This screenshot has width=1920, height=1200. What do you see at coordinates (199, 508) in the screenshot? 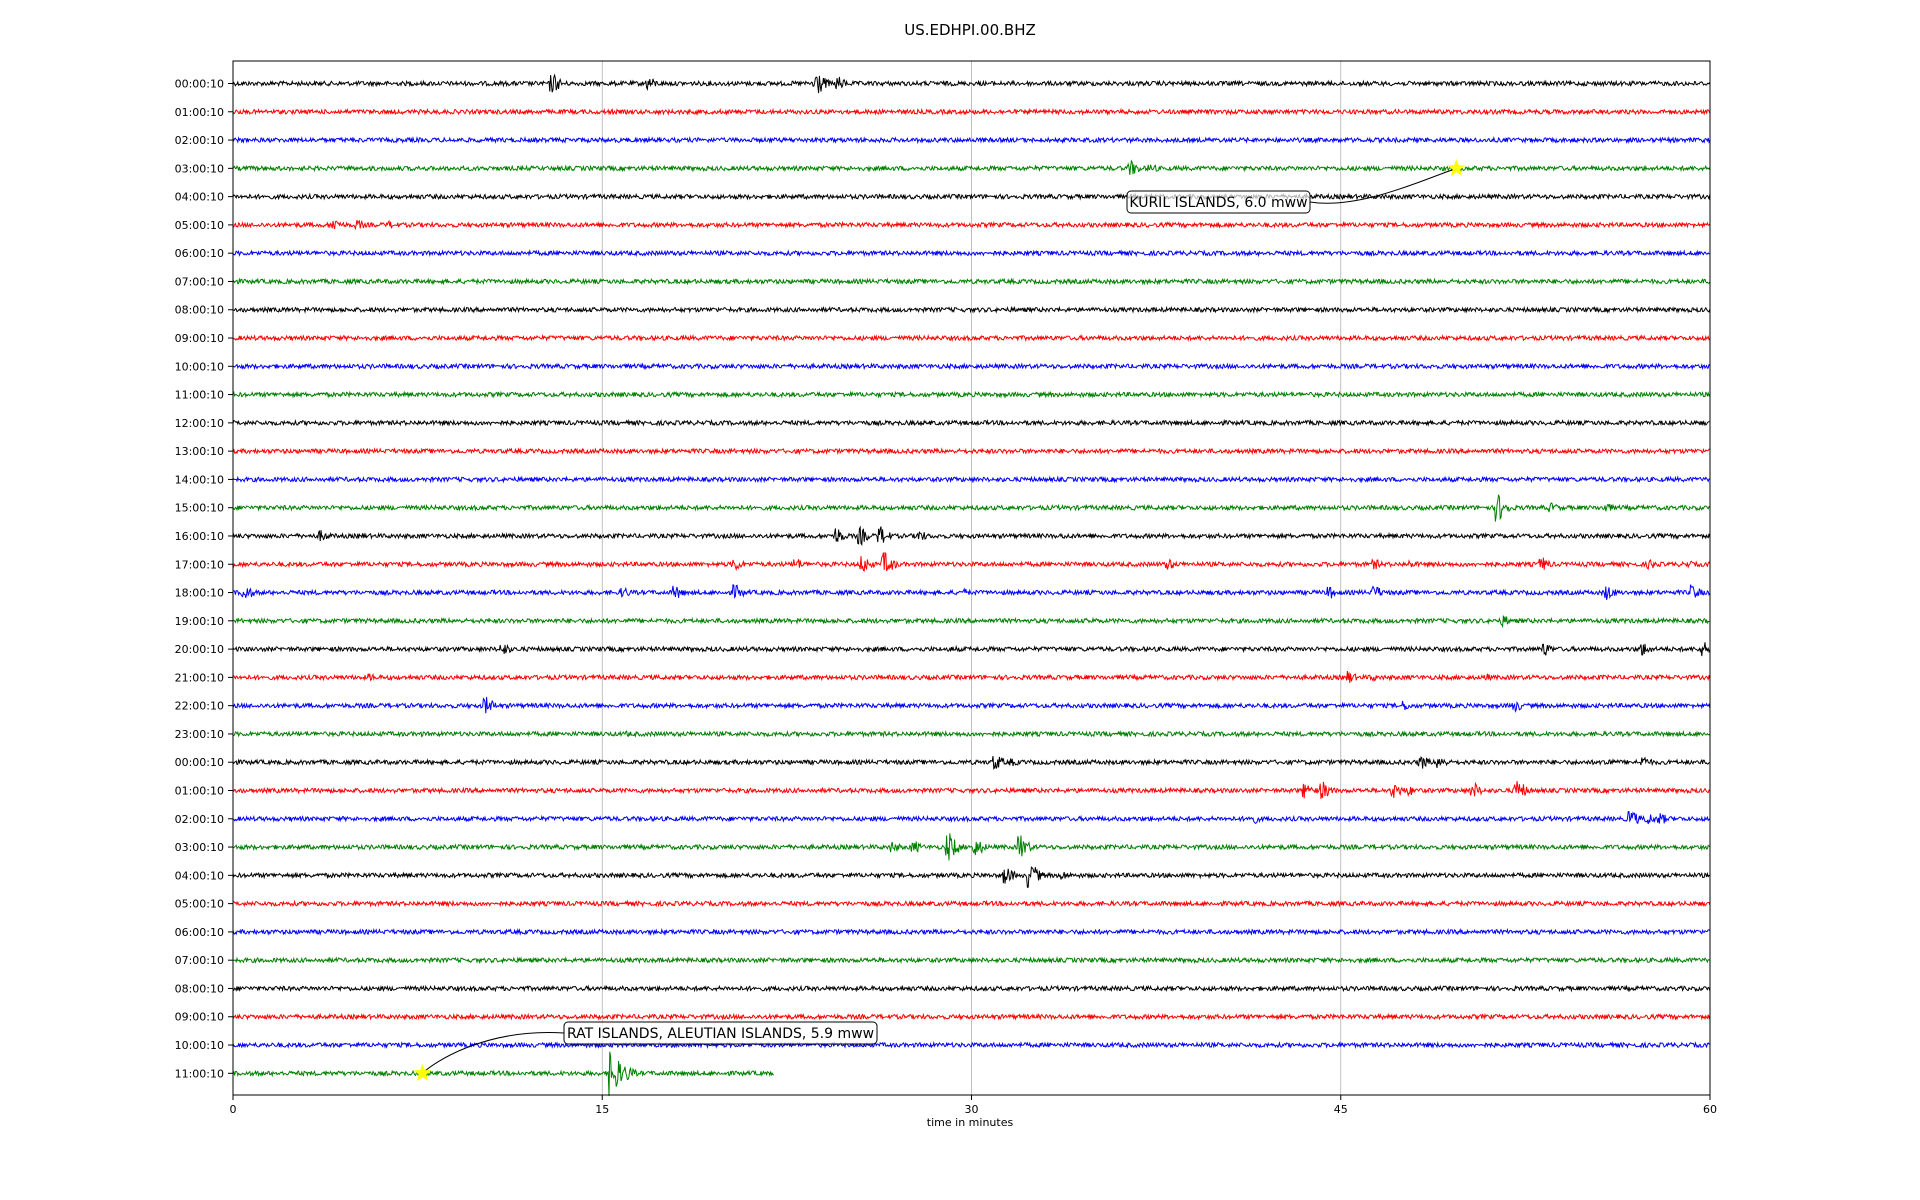
I see `y-tick-label: 15:00:10` at bounding box center [199, 508].